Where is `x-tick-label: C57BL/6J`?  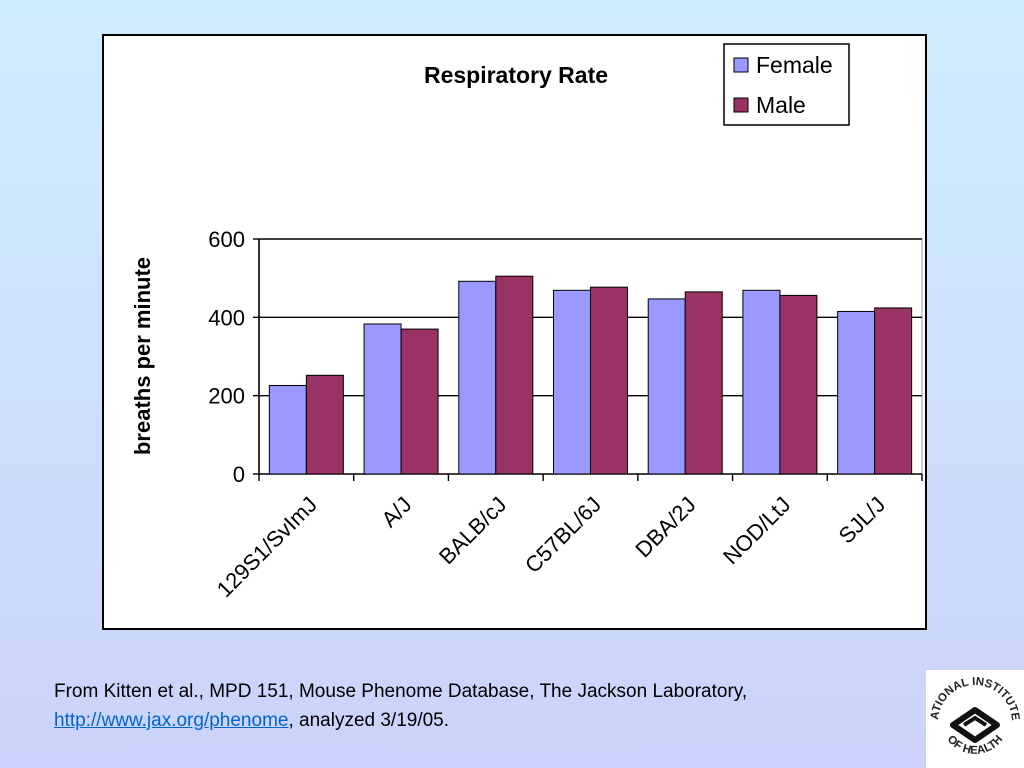
x-tick-label: C57BL/6J is located at coordinates (563, 535).